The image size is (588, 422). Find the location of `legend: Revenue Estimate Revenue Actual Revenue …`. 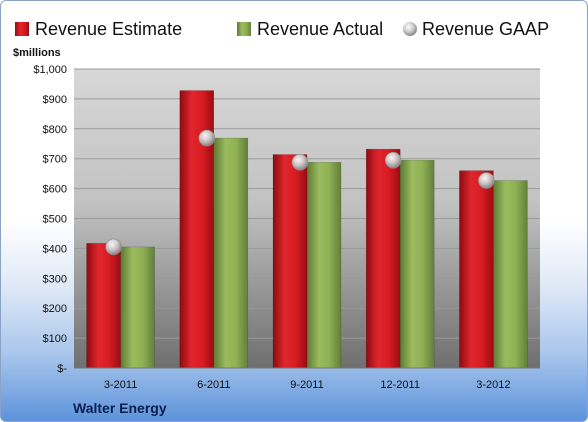

legend: Revenue Estimate Revenue Actual Revenue … is located at coordinates (282, 29).